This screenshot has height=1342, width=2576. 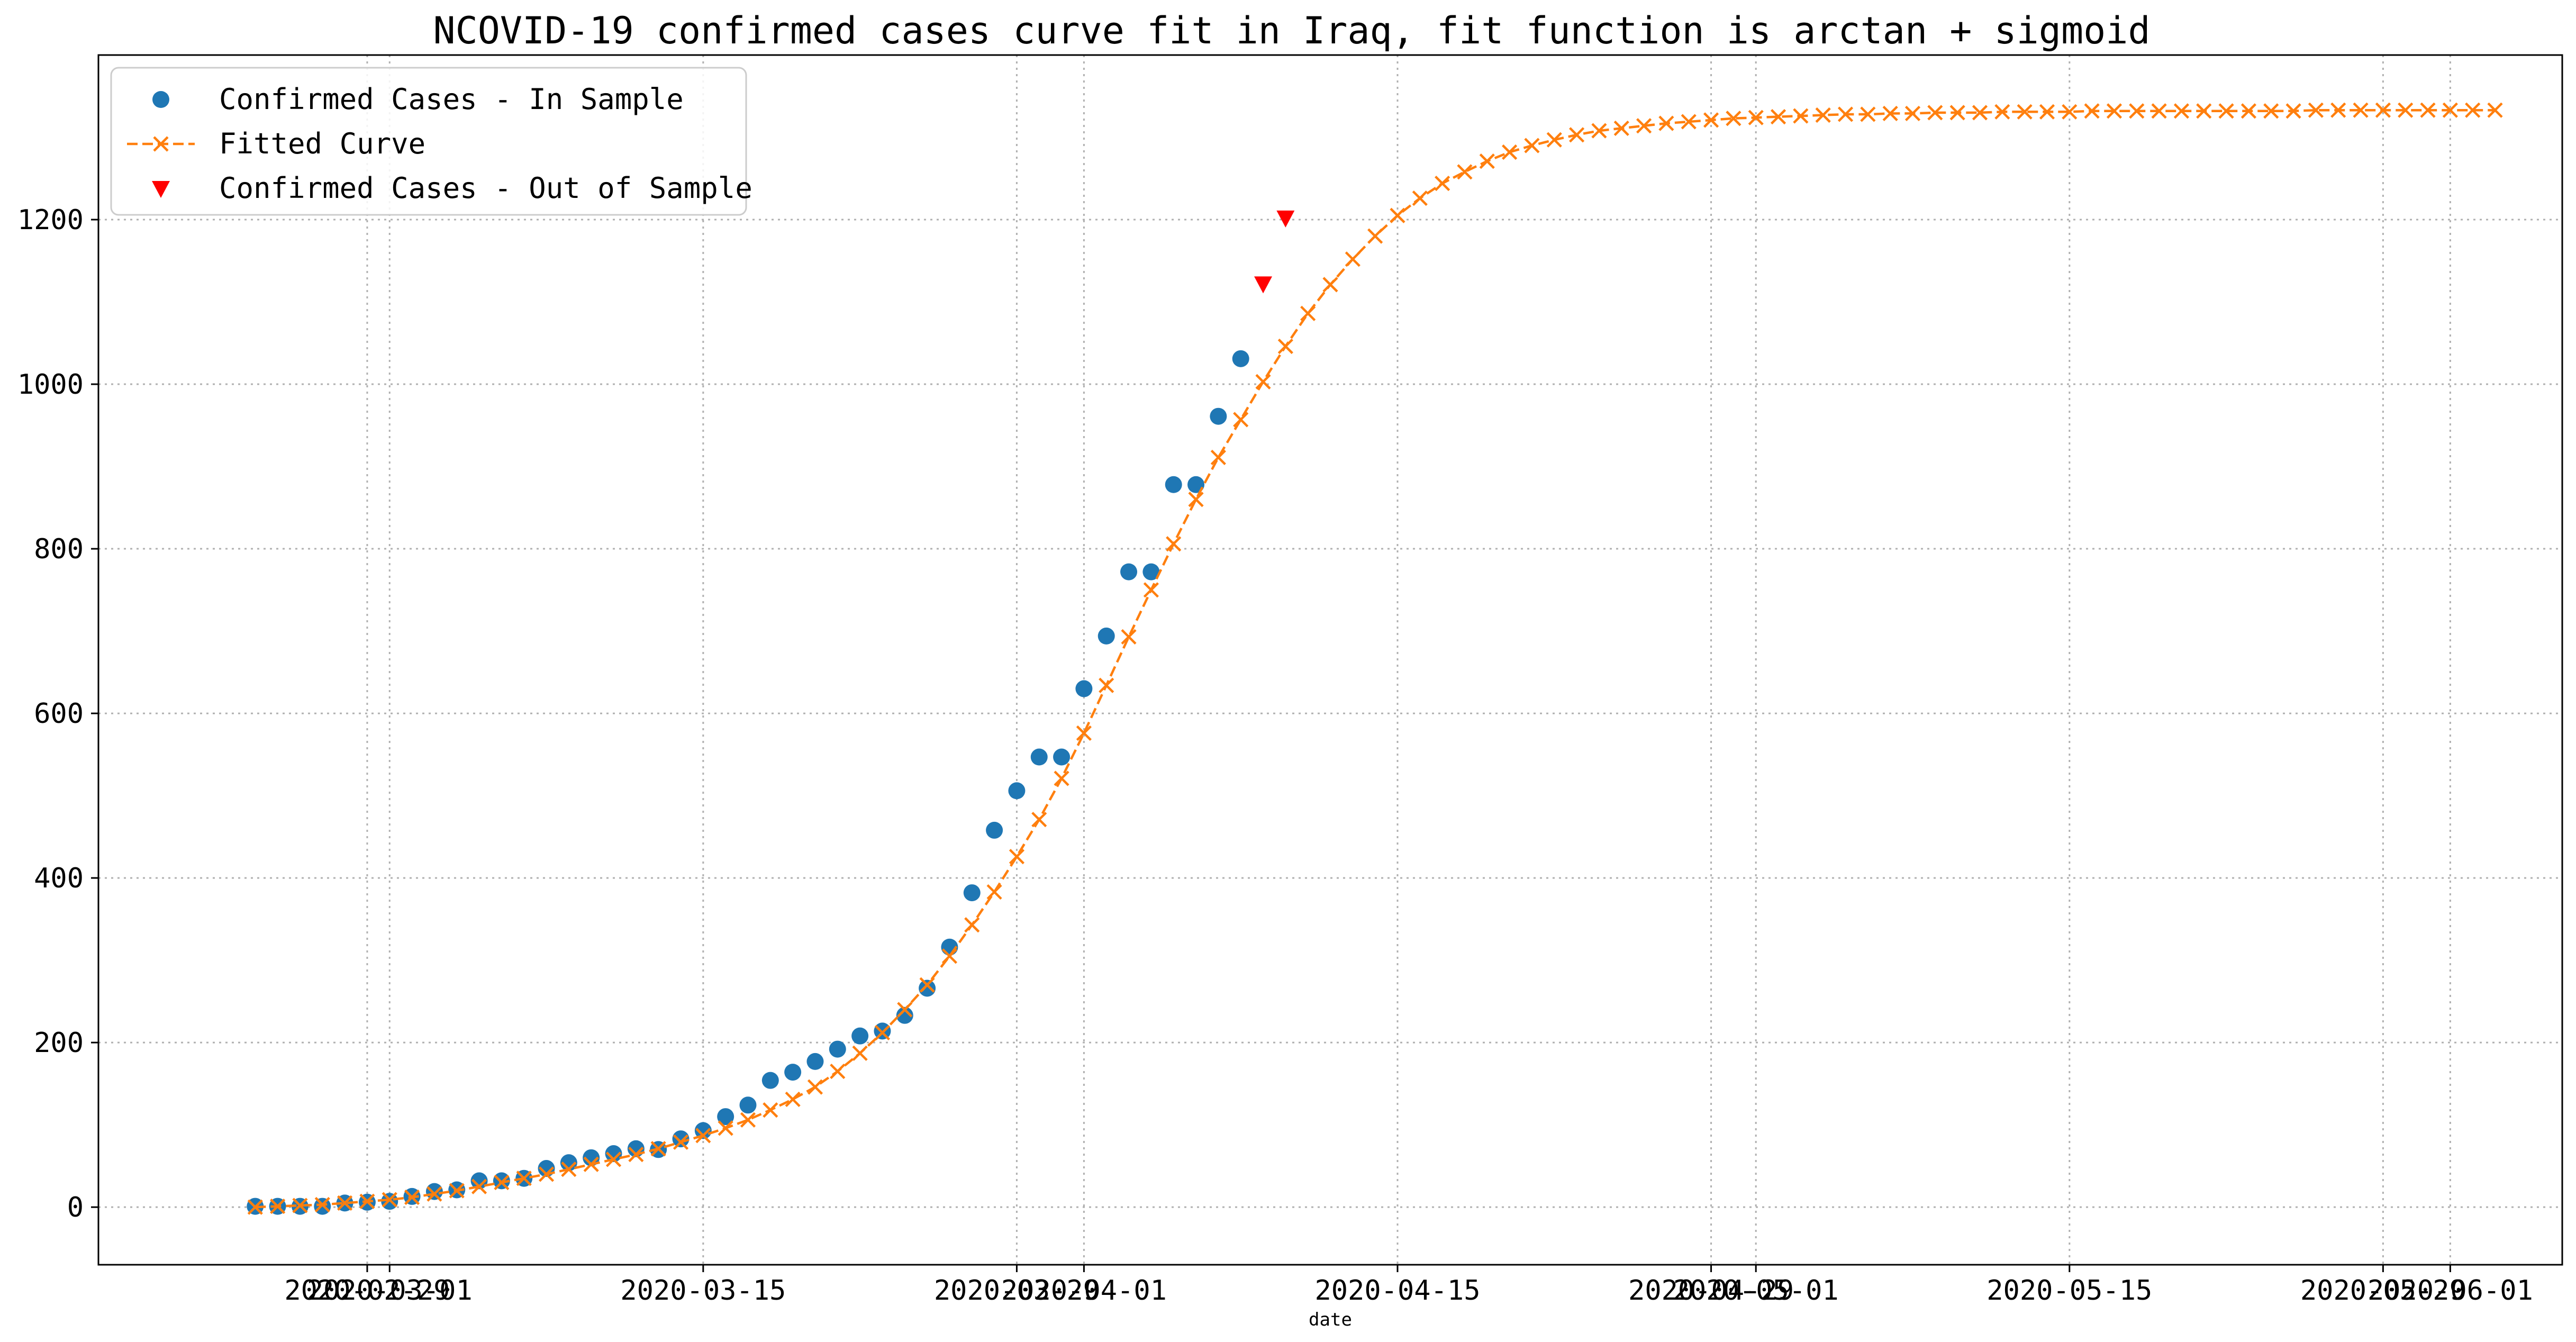 I want to click on x-tick-label: 2020-03-29, so click(x=1017, y=1291).